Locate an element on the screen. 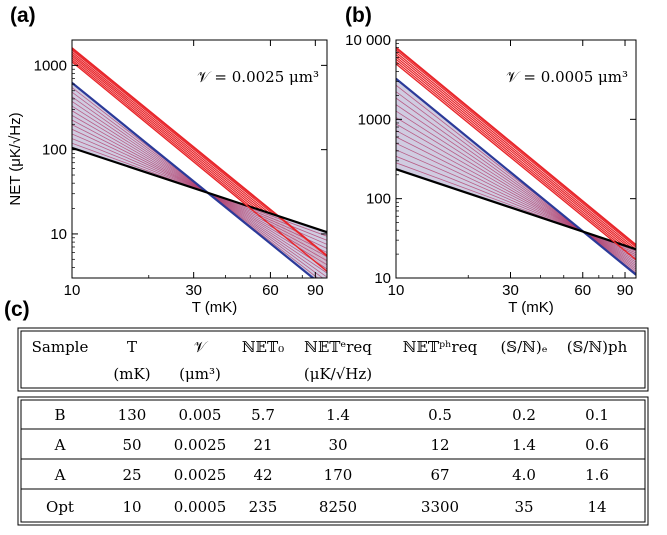 The height and width of the screenshot is (535, 667). red-hatch-region-b is located at coordinates (516, 154).